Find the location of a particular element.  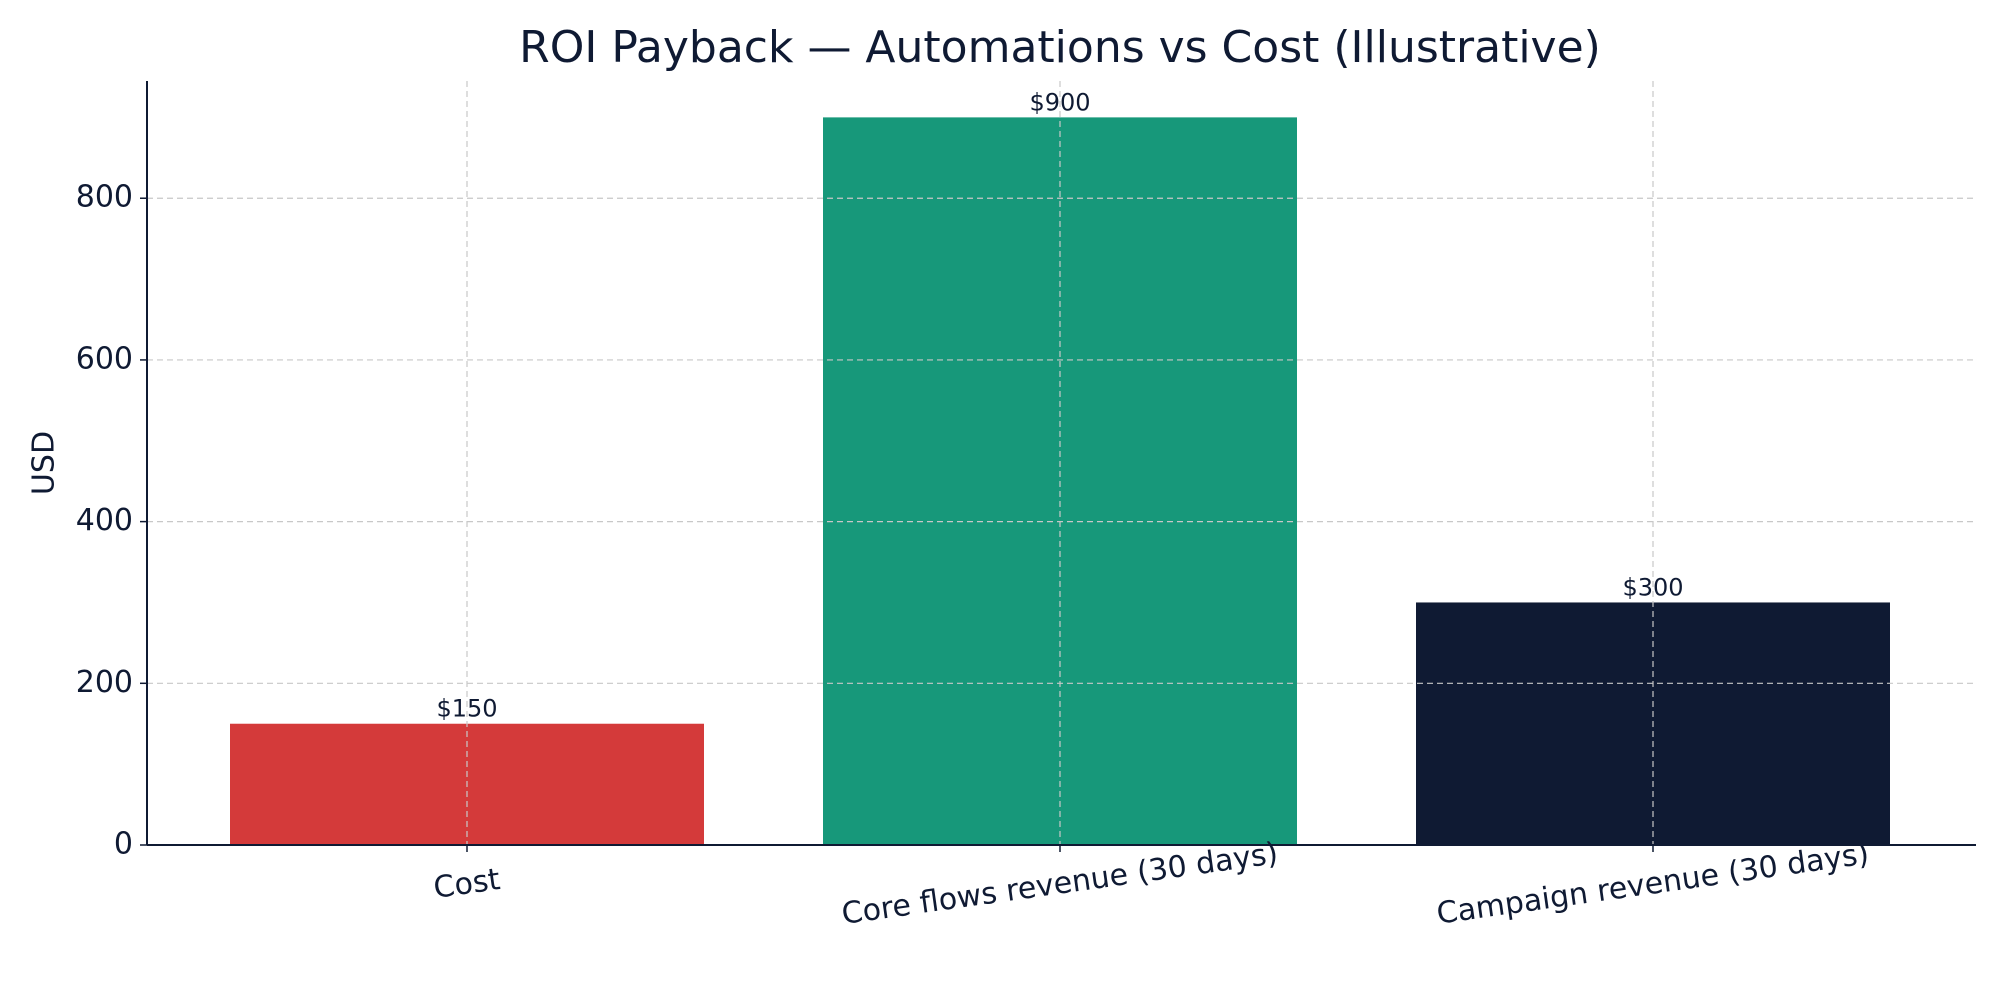

x-tick-label: Cost is located at coordinates (466, 884).